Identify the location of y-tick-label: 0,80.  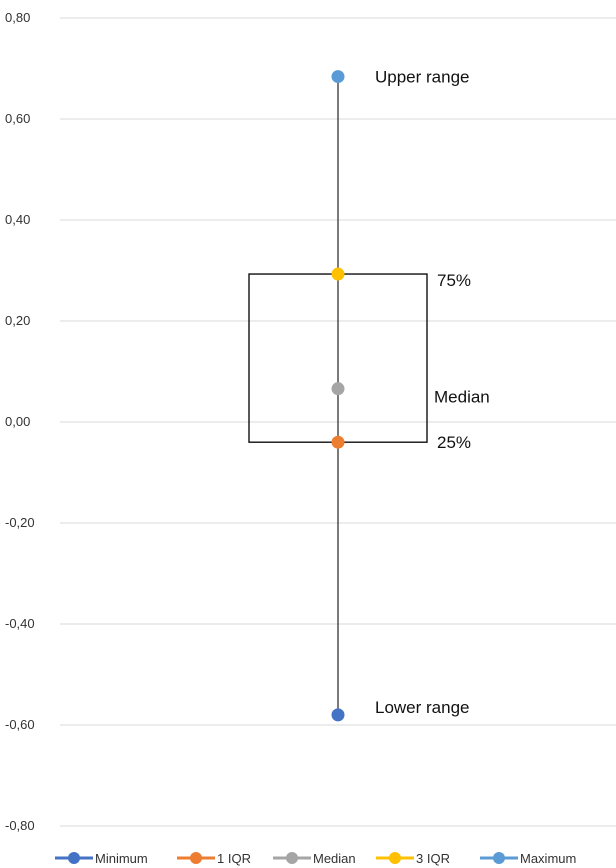
(17, 17).